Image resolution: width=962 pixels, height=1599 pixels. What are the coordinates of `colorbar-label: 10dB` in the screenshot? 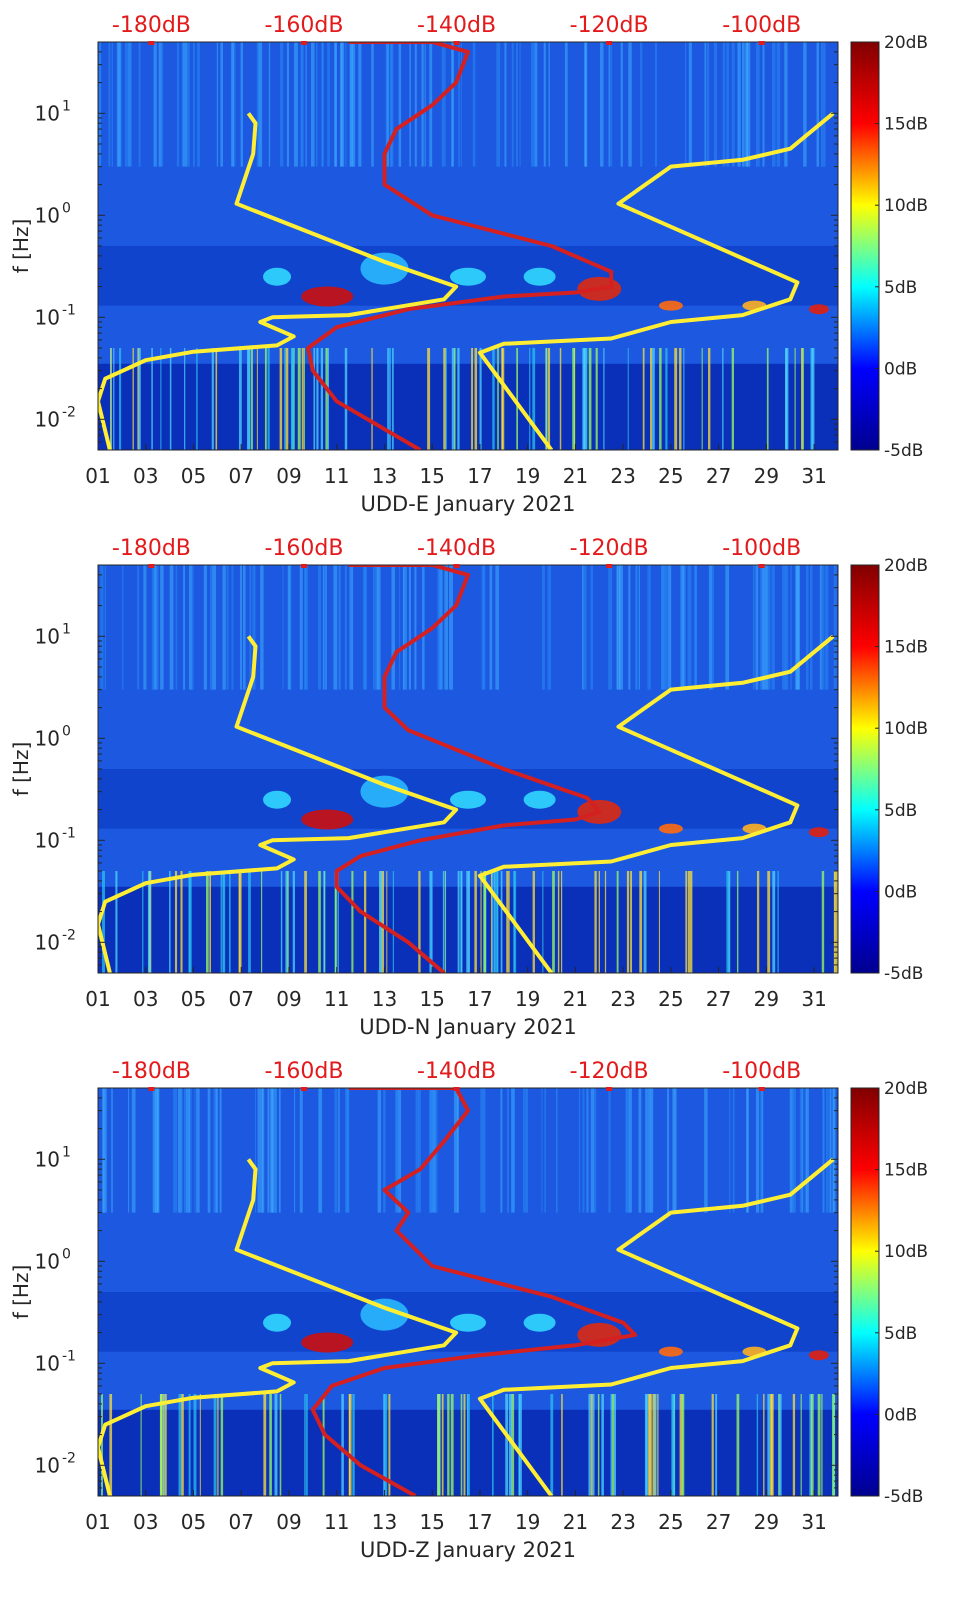 It's located at (906, 206).